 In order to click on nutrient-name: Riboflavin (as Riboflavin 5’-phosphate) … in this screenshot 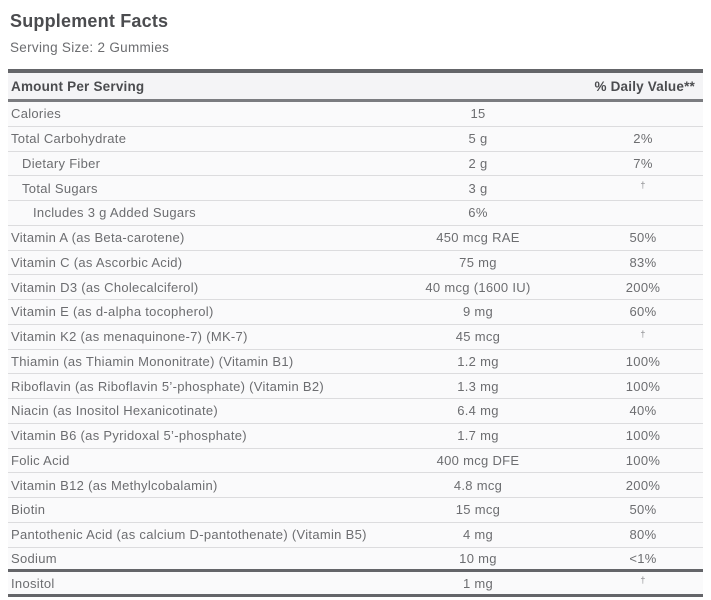, I will do `click(168, 386)`.